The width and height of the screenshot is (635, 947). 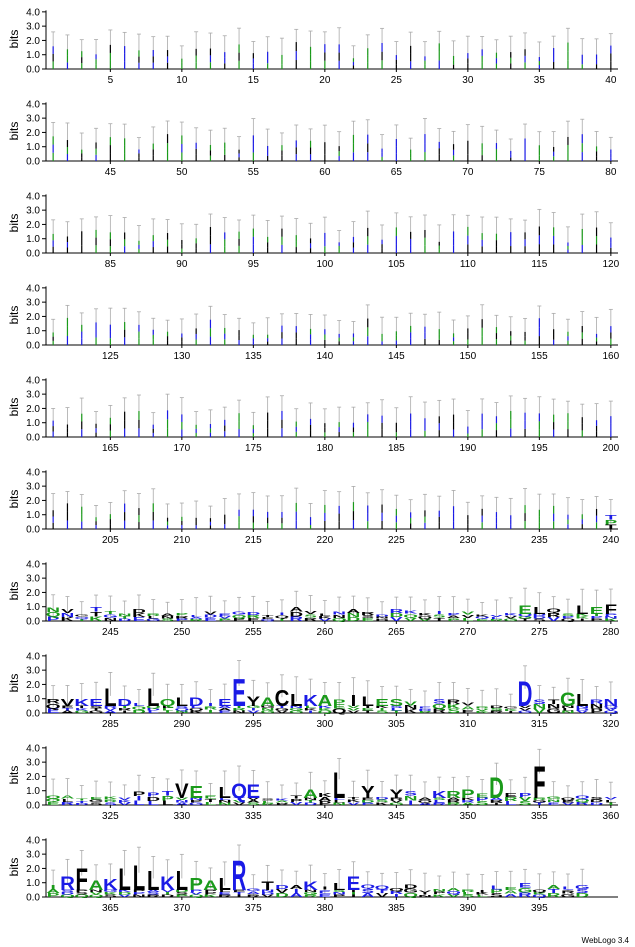 What do you see at coordinates (510, 609) in the screenshot?
I see `logo-position-273: GVK` at bounding box center [510, 609].